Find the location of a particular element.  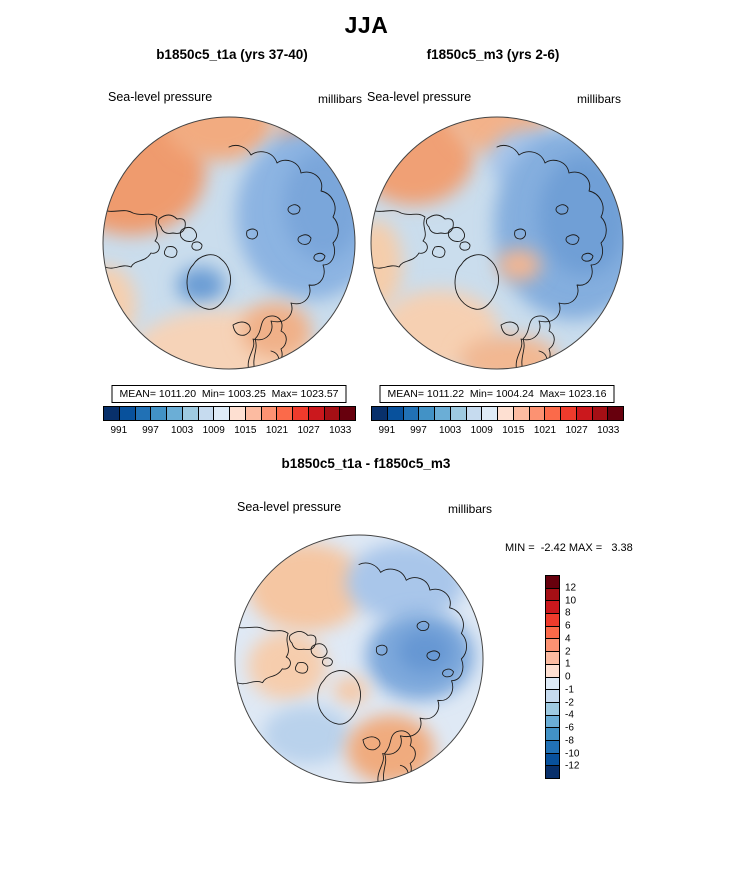

colorbar-tick-label: 1 is located at coordinates (568, 664).